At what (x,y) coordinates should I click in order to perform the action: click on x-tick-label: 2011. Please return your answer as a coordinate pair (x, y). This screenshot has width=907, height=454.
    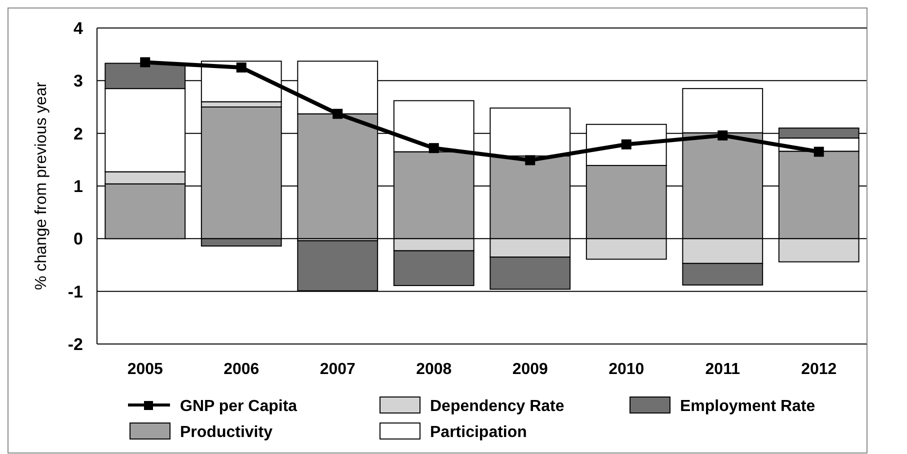
    Looking at the image, I should click on (722, 369).